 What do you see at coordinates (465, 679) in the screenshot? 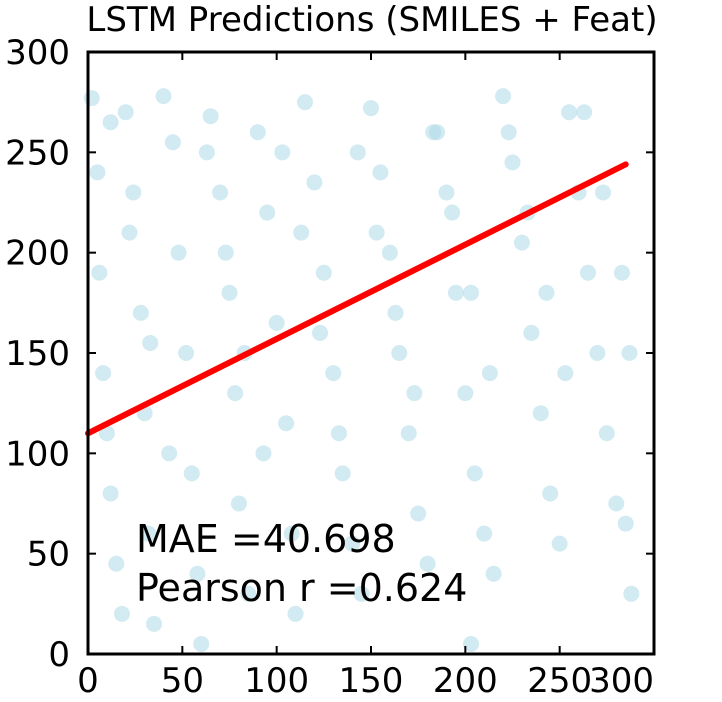
I see `x-tick-label: 200` at bounding box center [465, 679].